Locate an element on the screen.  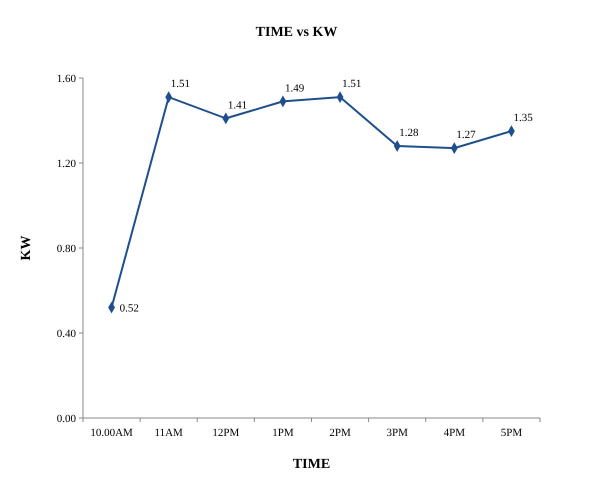
y-tick-label: 1.60 is located at coordinates (66, 78).